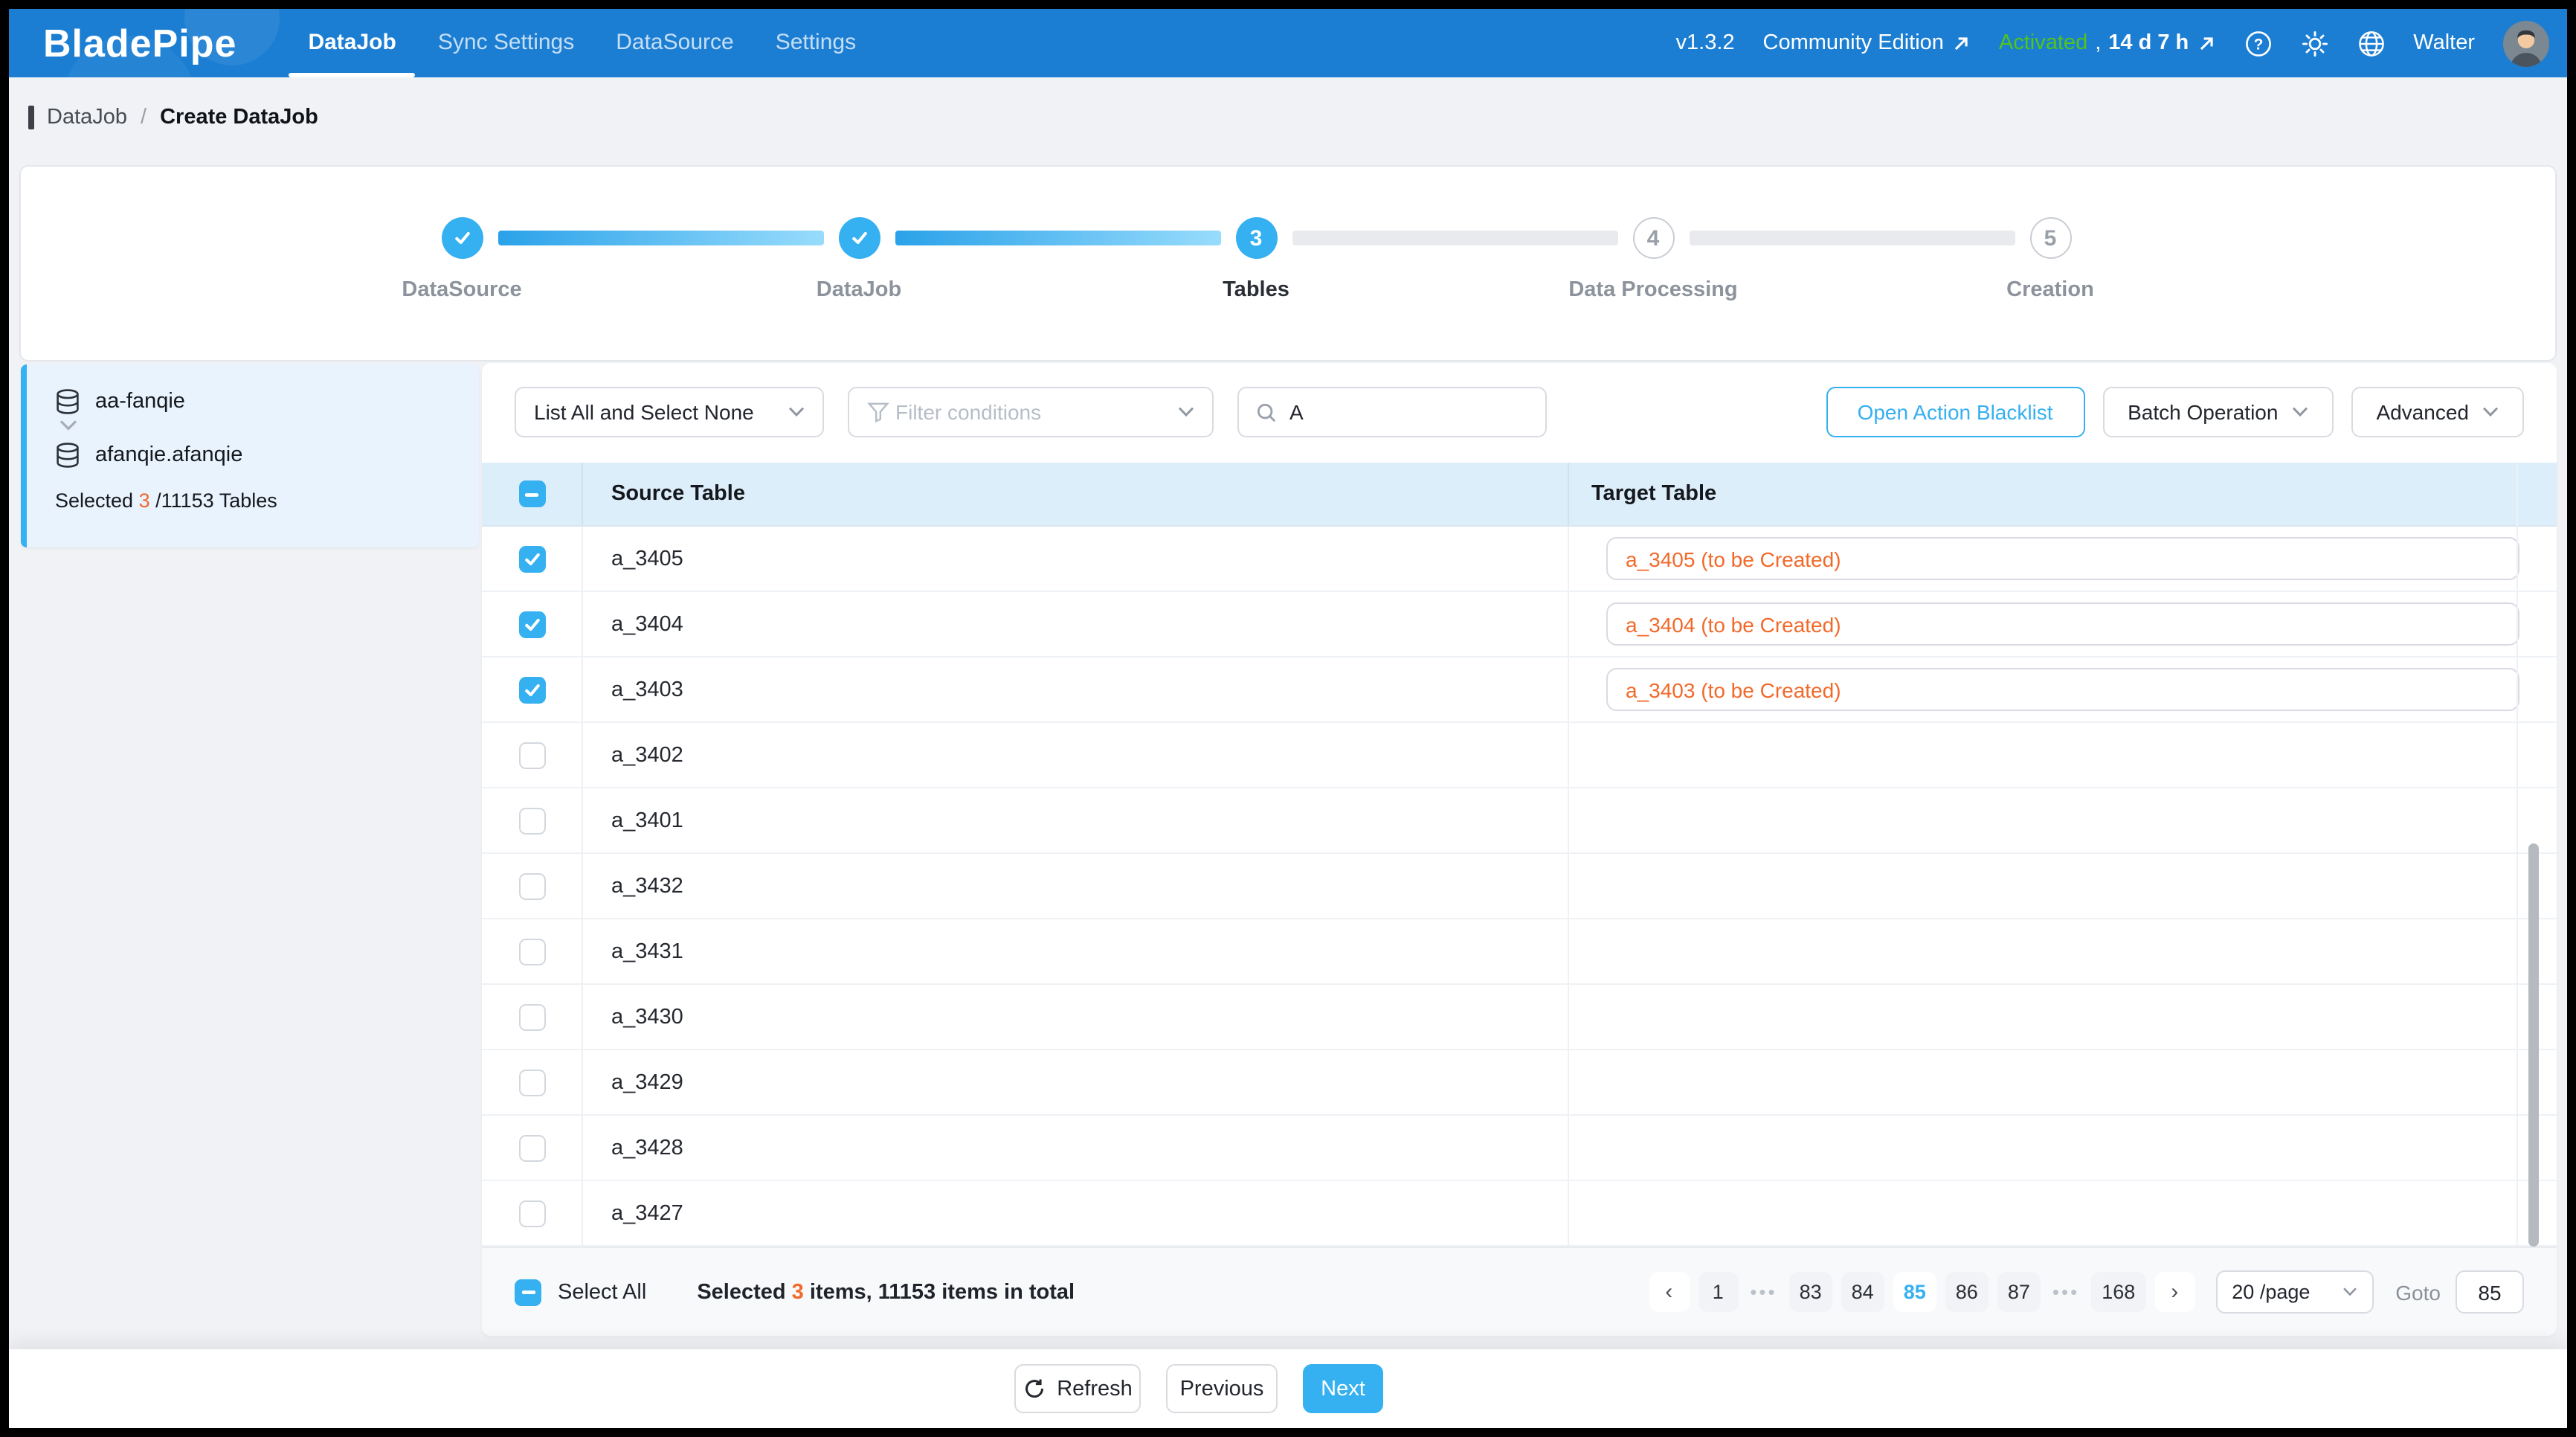 The height and width of the screenshot is (1437, 2576). I want to click on bladepipe-logo: BladePipe, so click(140, 42).